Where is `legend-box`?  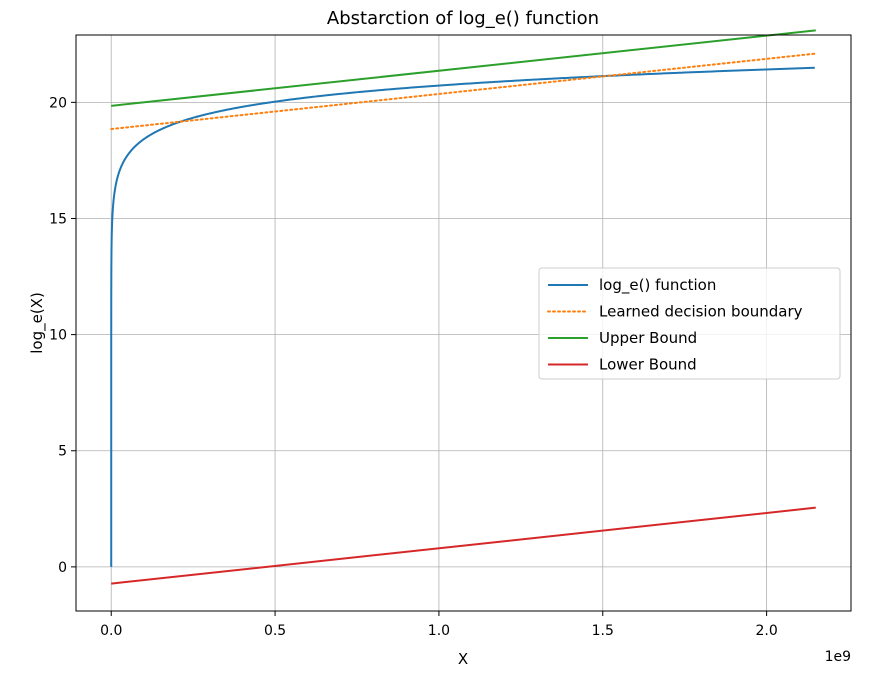
legend-box is located at coordinates (689, 323).